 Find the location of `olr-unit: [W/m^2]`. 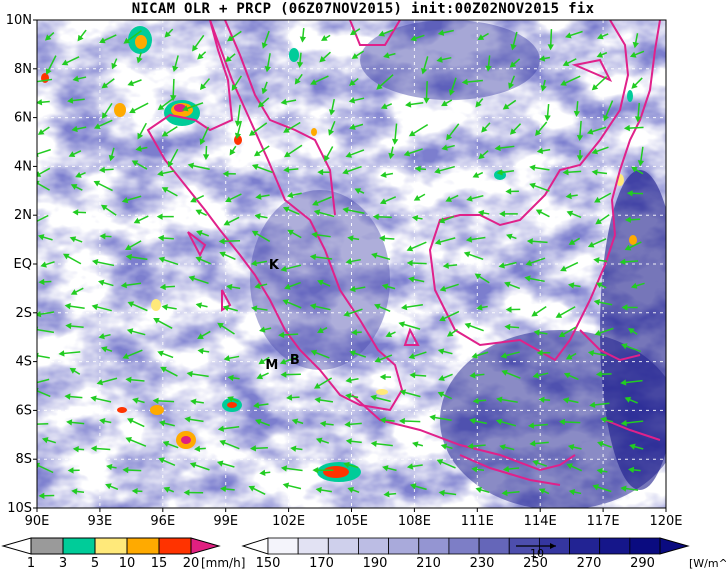

olr-unit: [W/m^2] is located at coordinates (707, 563).